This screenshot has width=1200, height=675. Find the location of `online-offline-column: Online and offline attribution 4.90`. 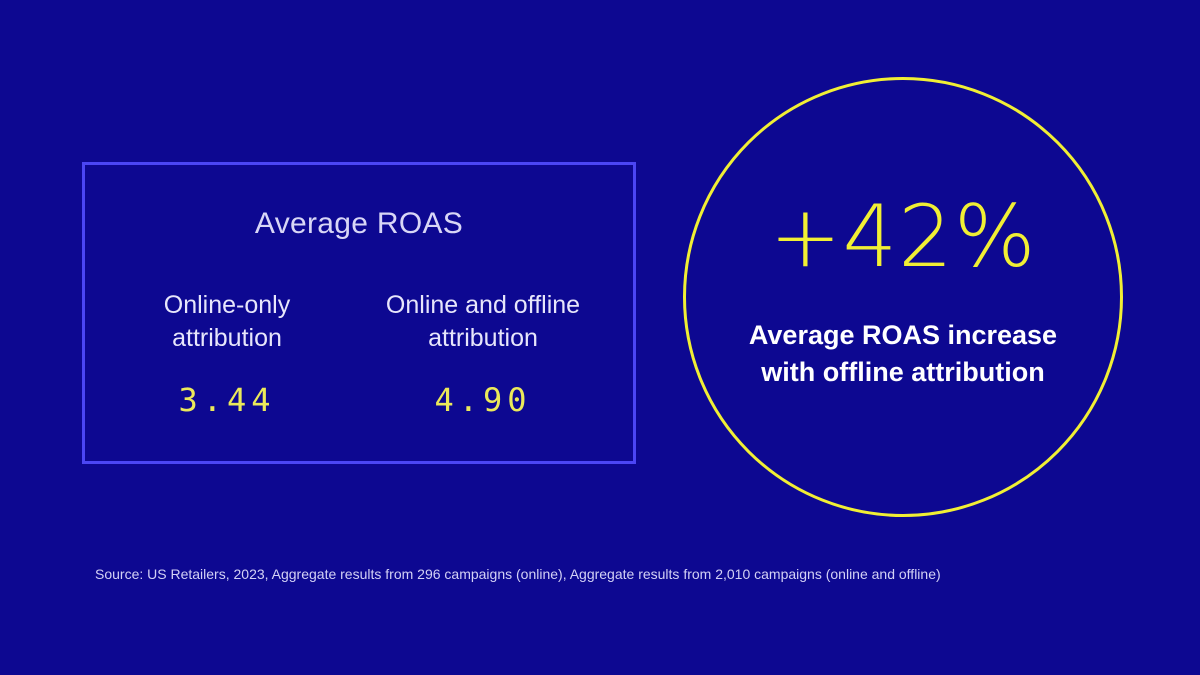

online-offline-column: Online and offline attribution 4.90 is located at coordinates (483, 354).